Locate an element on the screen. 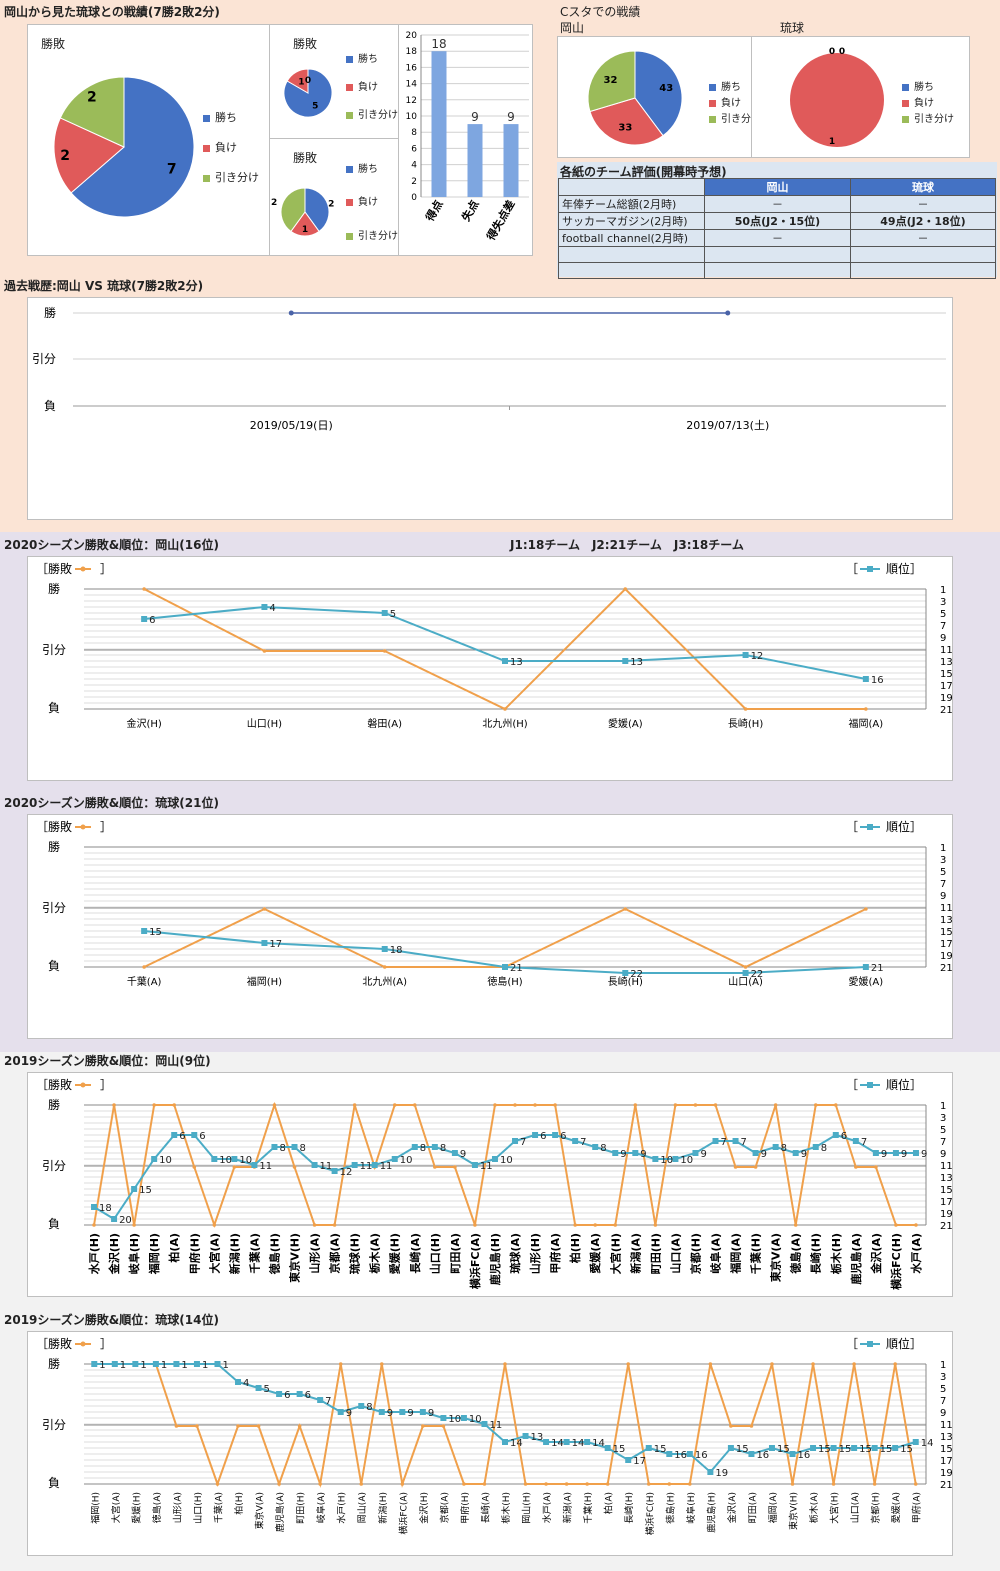  cs-okayama-legend-lose: 負け is located at coordinates (725, 101).